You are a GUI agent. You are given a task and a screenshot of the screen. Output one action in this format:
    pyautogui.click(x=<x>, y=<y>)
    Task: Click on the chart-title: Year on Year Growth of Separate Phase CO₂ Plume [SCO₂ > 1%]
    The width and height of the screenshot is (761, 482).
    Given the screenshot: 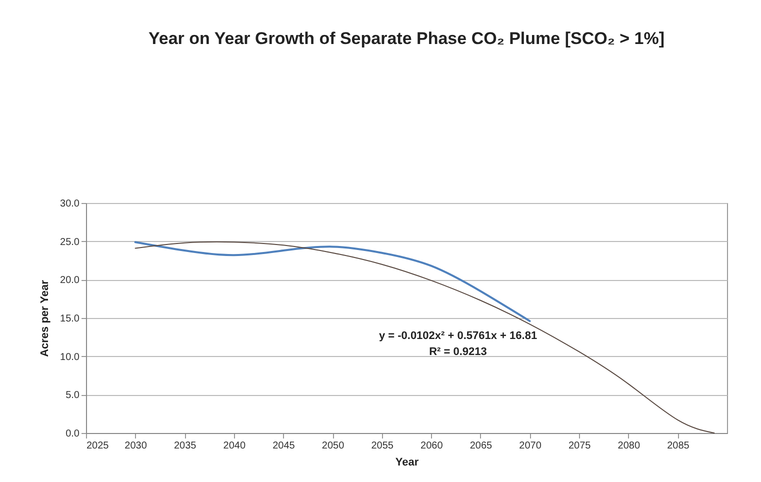 What is the action you would take?
    pyautogui.click(x=406, y=38)
    